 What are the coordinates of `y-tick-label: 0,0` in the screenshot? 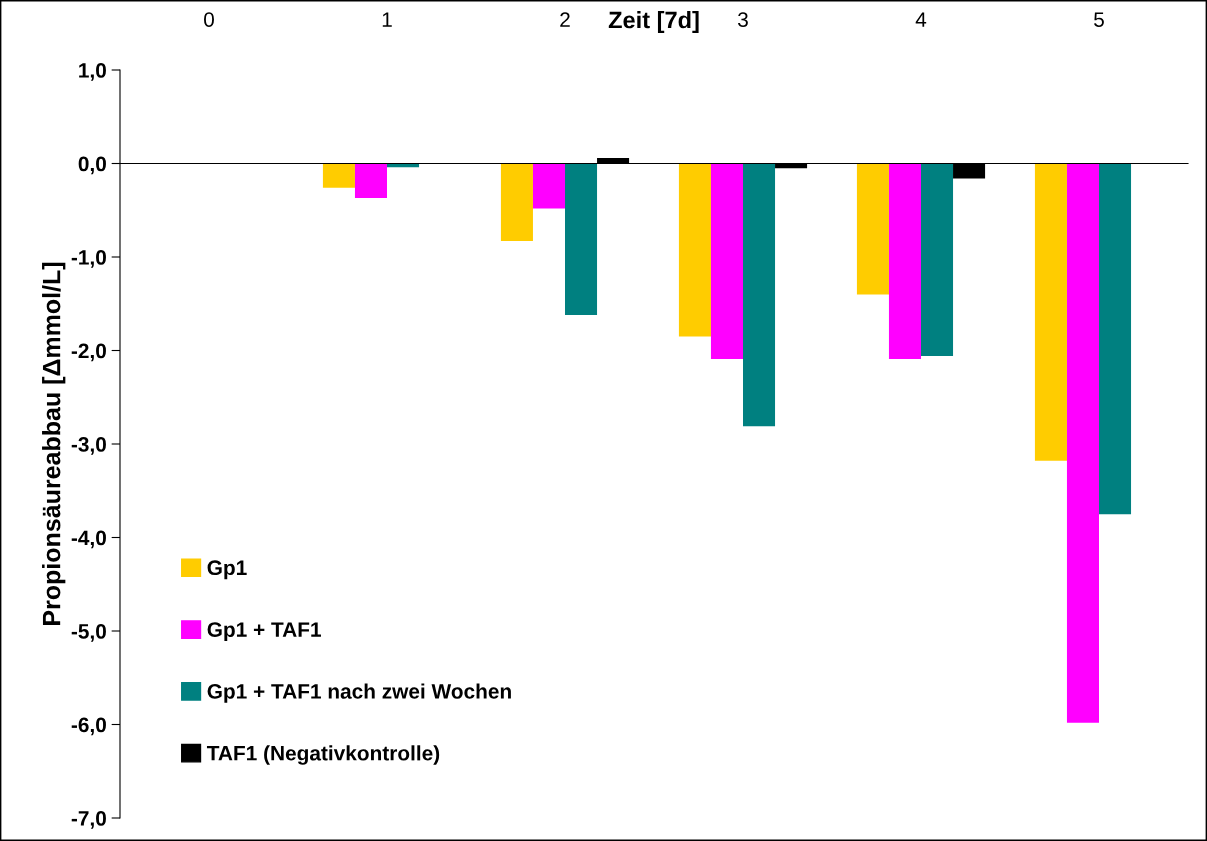 It's located at (92, 165).